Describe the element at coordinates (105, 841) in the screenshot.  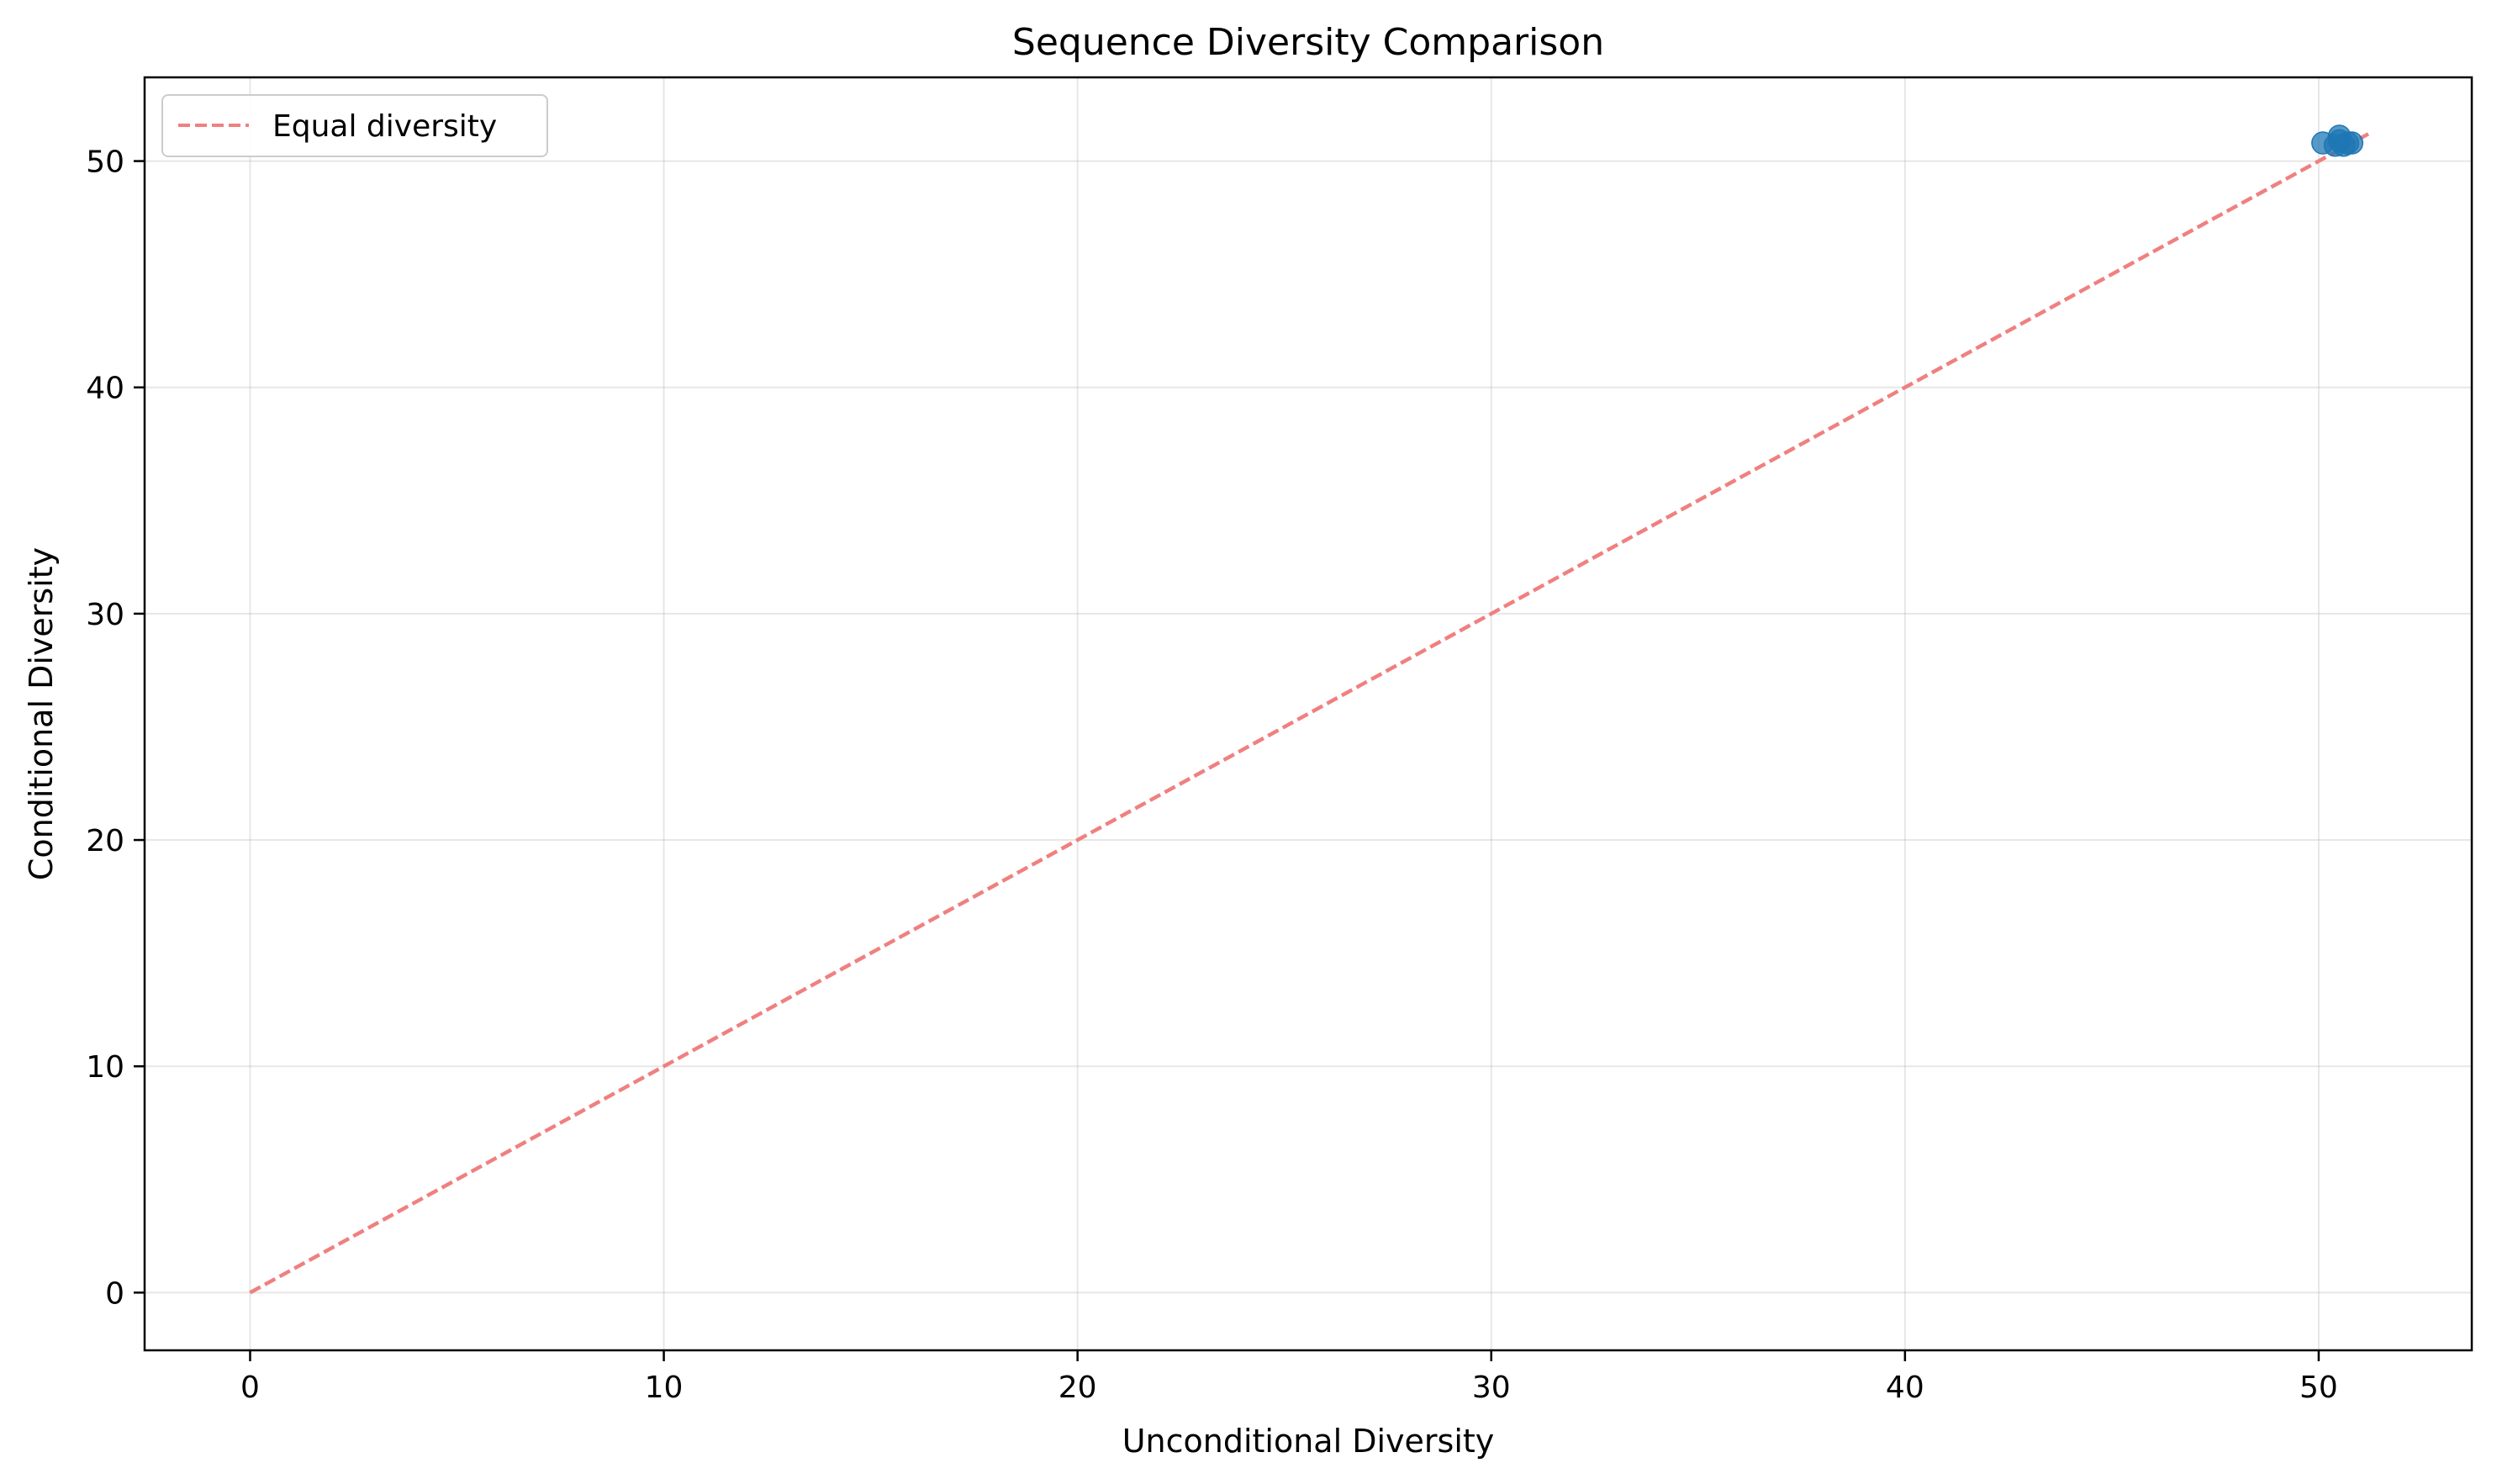
I see `y-tick-label: 20` at that location.